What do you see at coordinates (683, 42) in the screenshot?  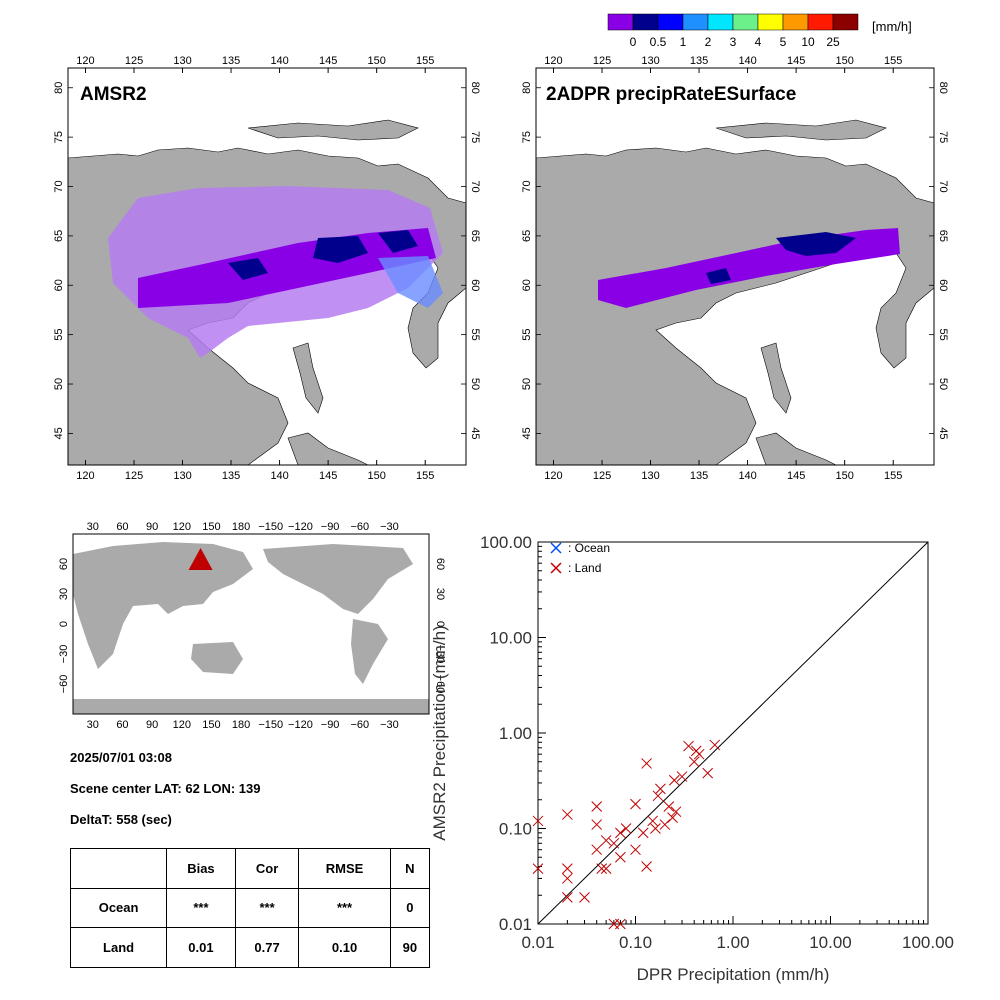 I see `colorbar-label: 1` at bounding box center [683, 42].